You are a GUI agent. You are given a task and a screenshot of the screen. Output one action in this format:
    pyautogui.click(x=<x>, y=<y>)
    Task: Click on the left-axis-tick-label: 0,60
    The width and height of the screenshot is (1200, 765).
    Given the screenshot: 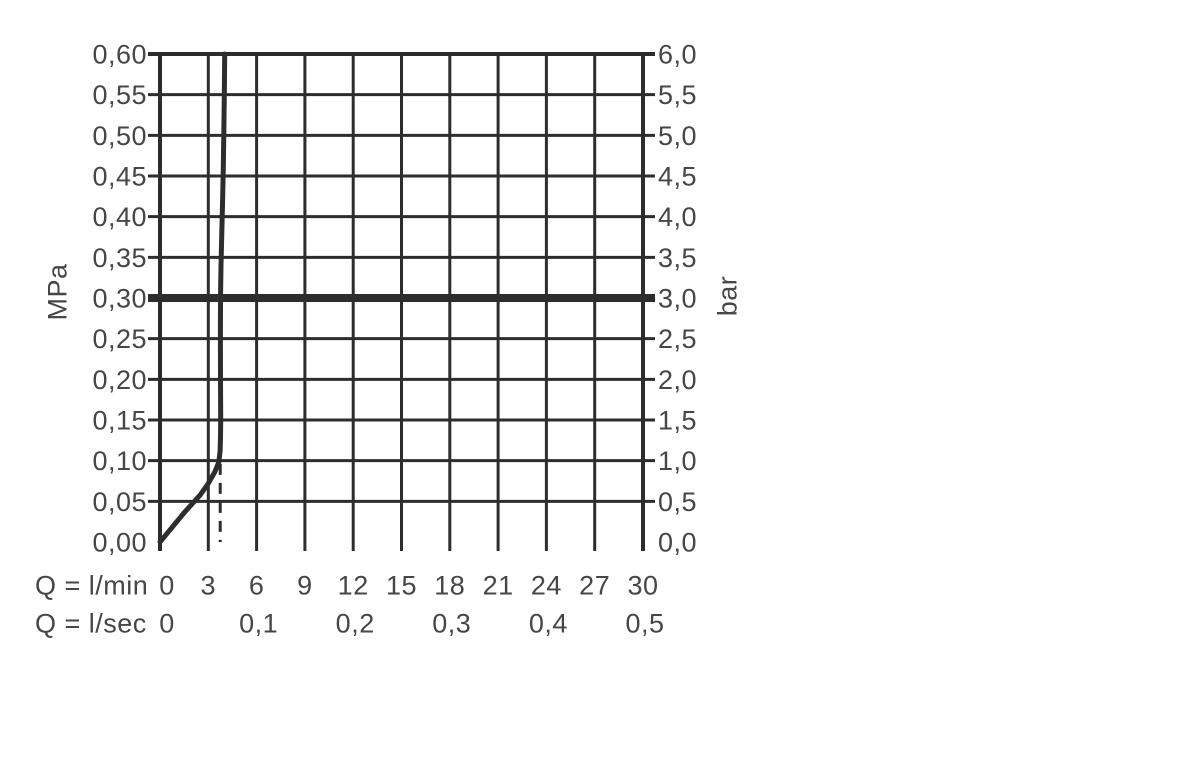 What is the action you would take?
    pyautogui.click(x=119, y=54)
    